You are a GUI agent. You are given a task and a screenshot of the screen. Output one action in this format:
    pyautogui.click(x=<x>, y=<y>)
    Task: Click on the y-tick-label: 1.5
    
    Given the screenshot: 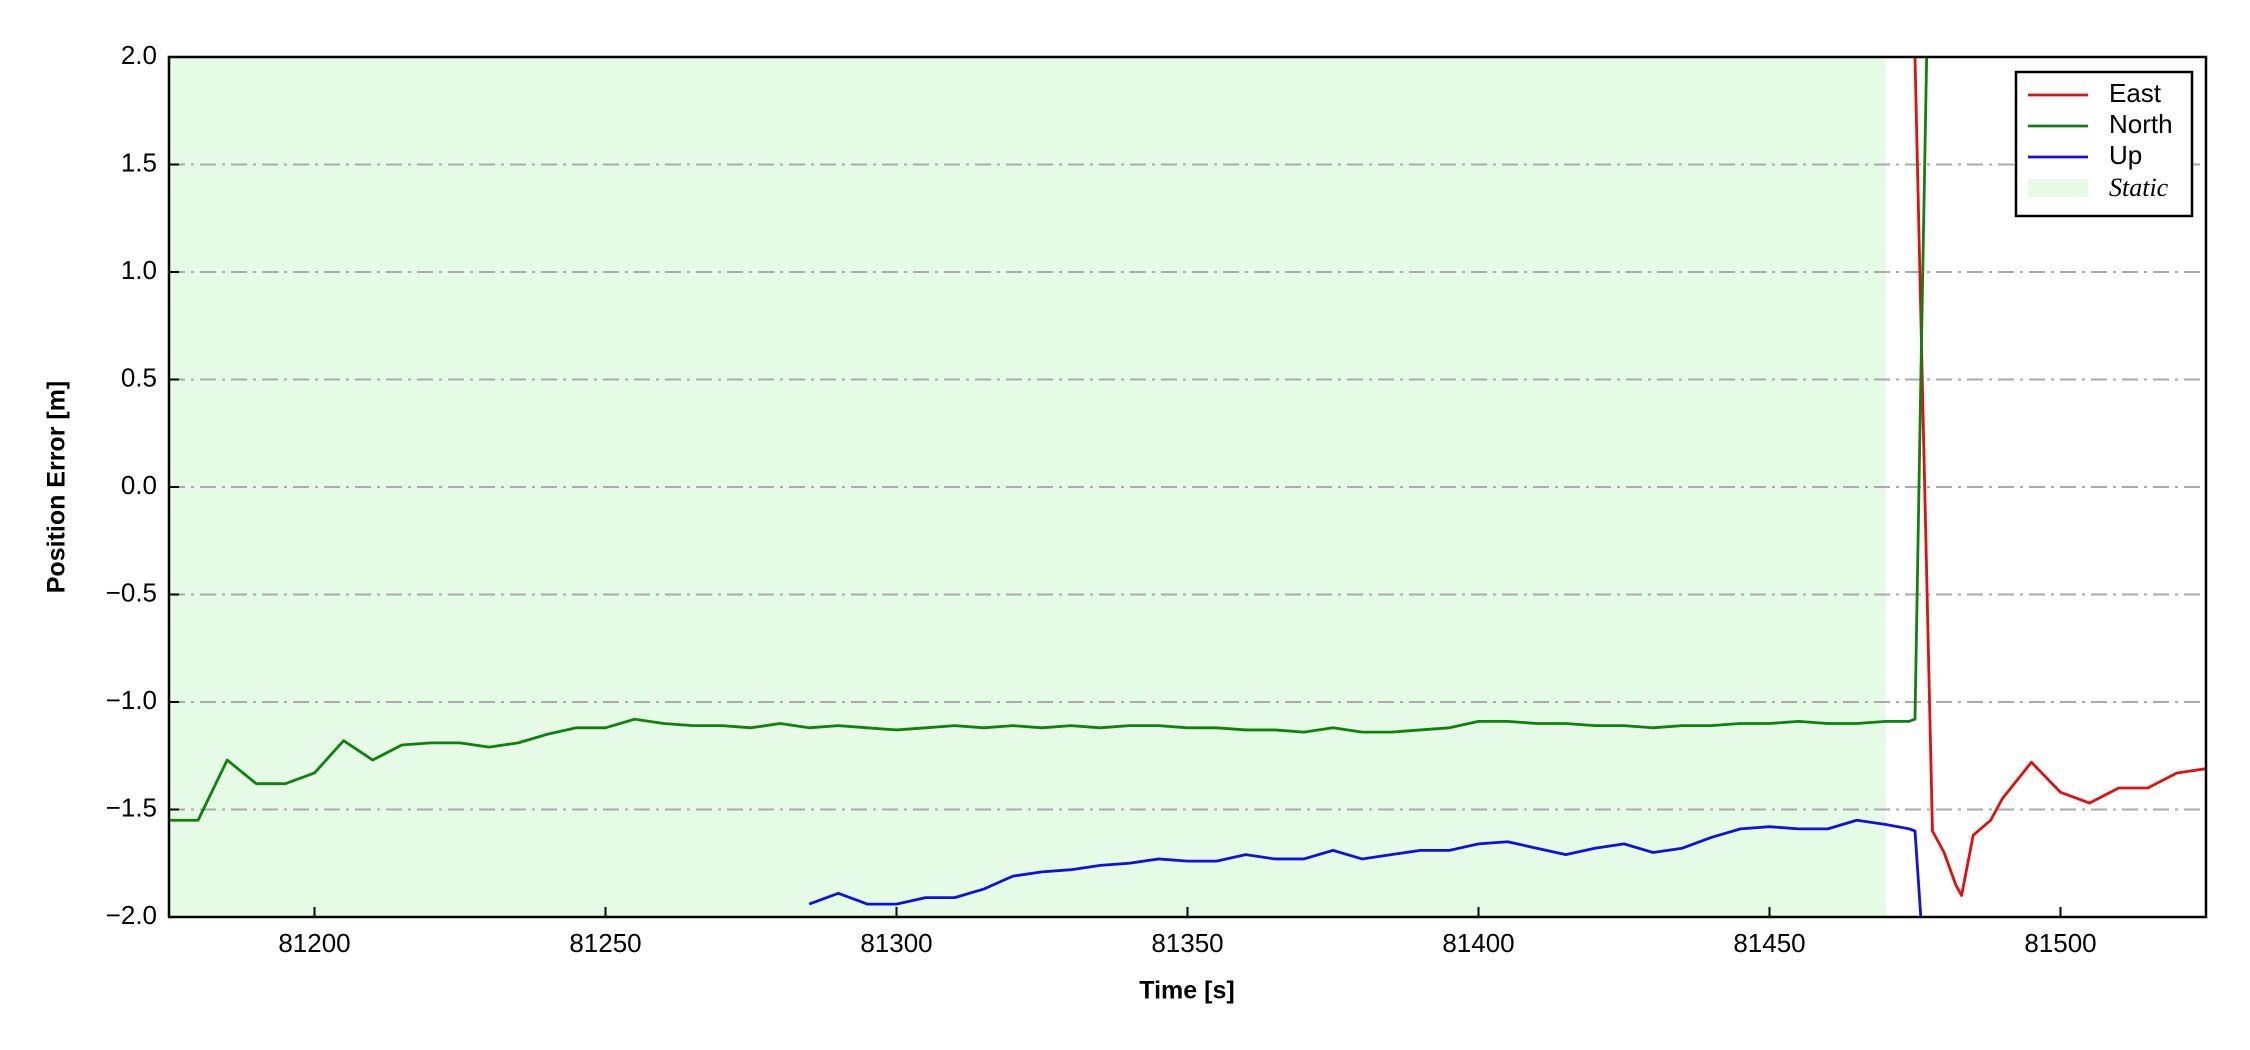 What is the action you would take?
    pyautogui.click(x=139, y=162)
    